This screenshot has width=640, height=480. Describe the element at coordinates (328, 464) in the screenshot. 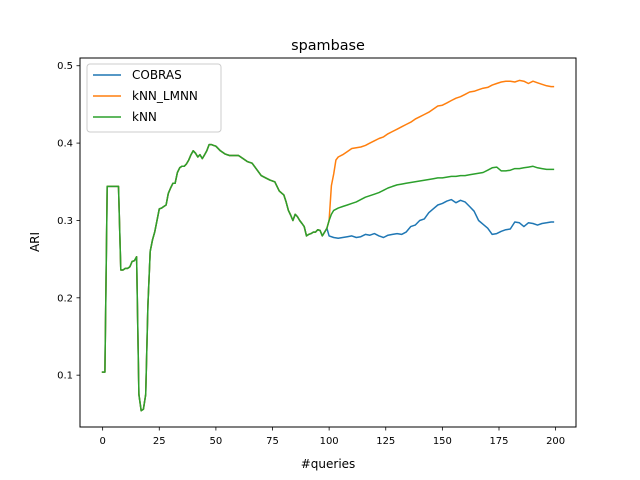

I see `x-axis-label: #queries` at that location.